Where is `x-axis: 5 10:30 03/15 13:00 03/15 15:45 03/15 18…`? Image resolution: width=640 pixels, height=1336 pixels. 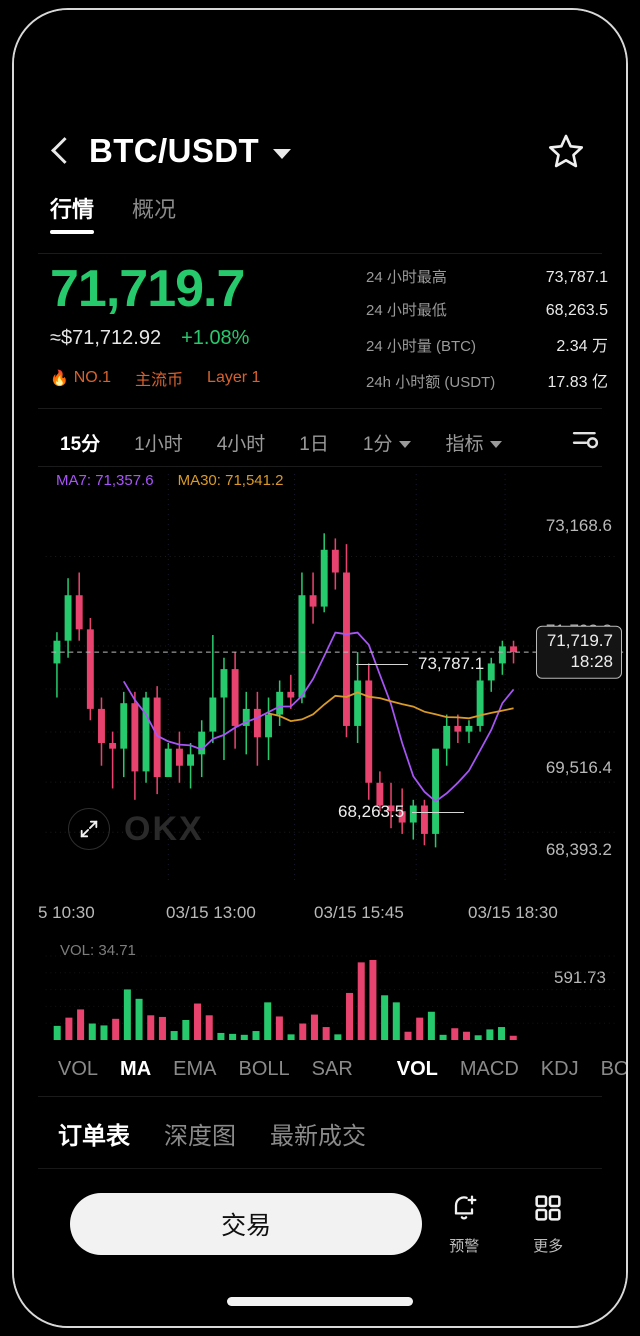 x-axis: 5 10:30 03/15 13:00 03/15 15:45 03/15 18… is located at coordinates (320, 917).